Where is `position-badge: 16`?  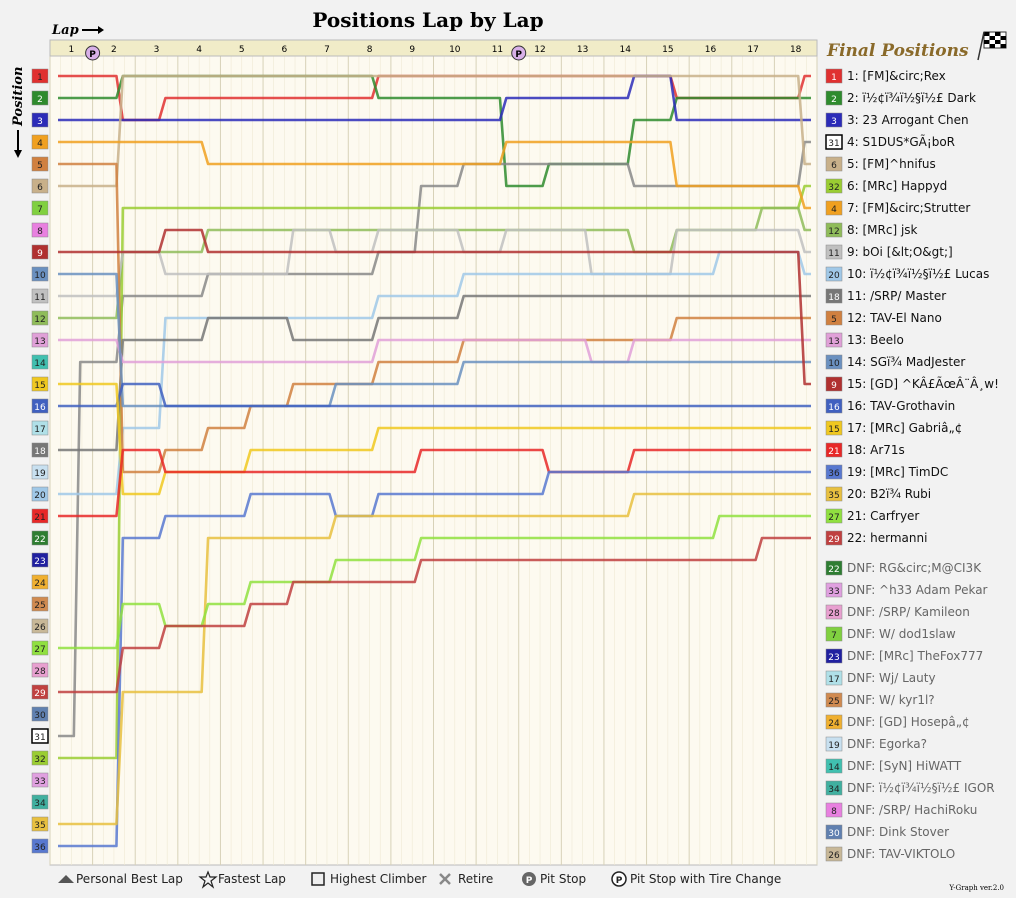 position-badge: 16 is located at coordinates (40, 406).